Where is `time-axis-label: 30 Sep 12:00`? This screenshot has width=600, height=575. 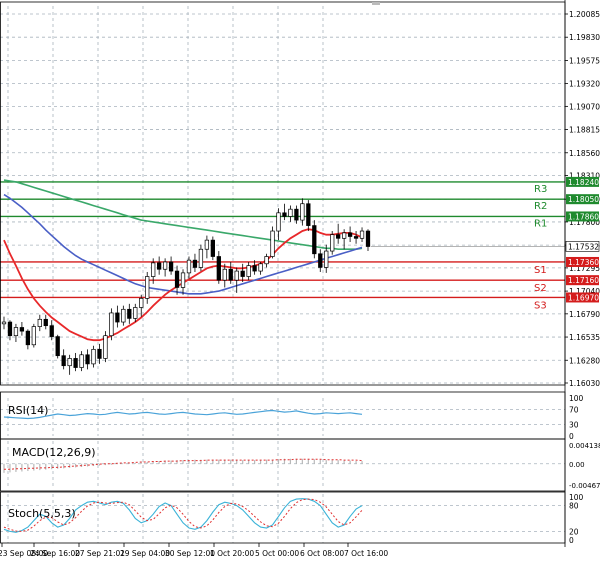 time-axis-label: 30 Sep 12:00 is located at coordinates (190, 553).